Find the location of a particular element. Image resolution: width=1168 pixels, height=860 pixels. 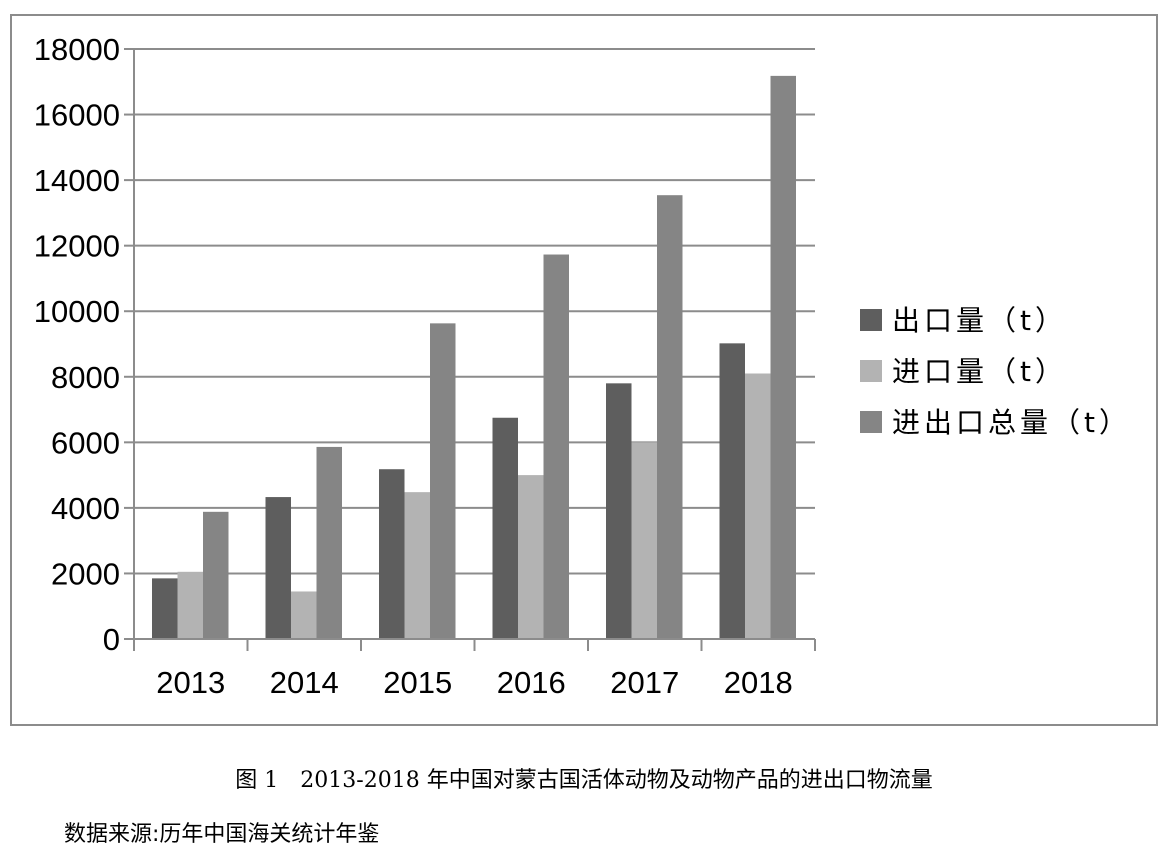

bar-import-2017 is located at coordinates (644, 540).